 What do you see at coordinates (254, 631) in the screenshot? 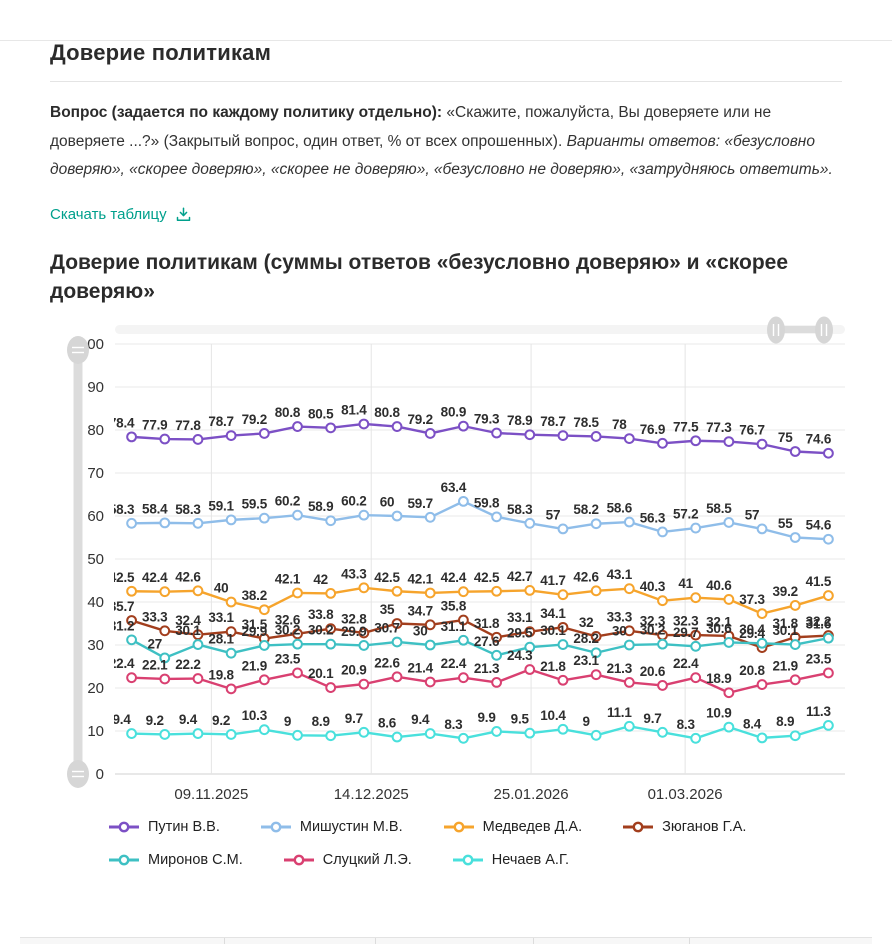
I see `data-point-label: 29.9` at bounding box center [254, 631].